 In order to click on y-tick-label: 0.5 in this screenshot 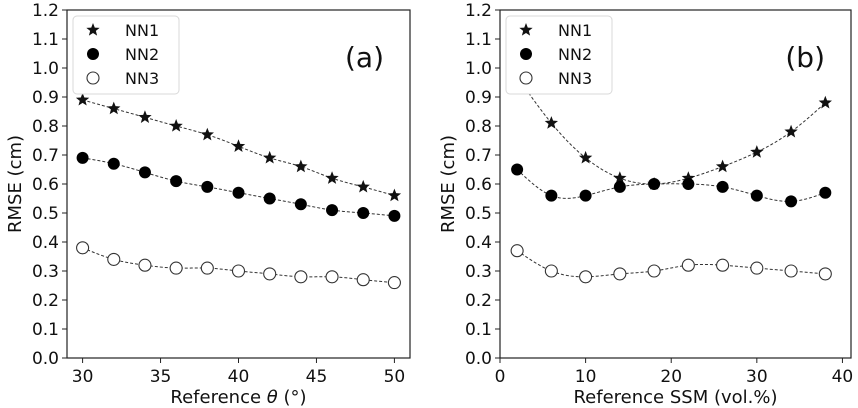, I will do `click(478, 214)`.